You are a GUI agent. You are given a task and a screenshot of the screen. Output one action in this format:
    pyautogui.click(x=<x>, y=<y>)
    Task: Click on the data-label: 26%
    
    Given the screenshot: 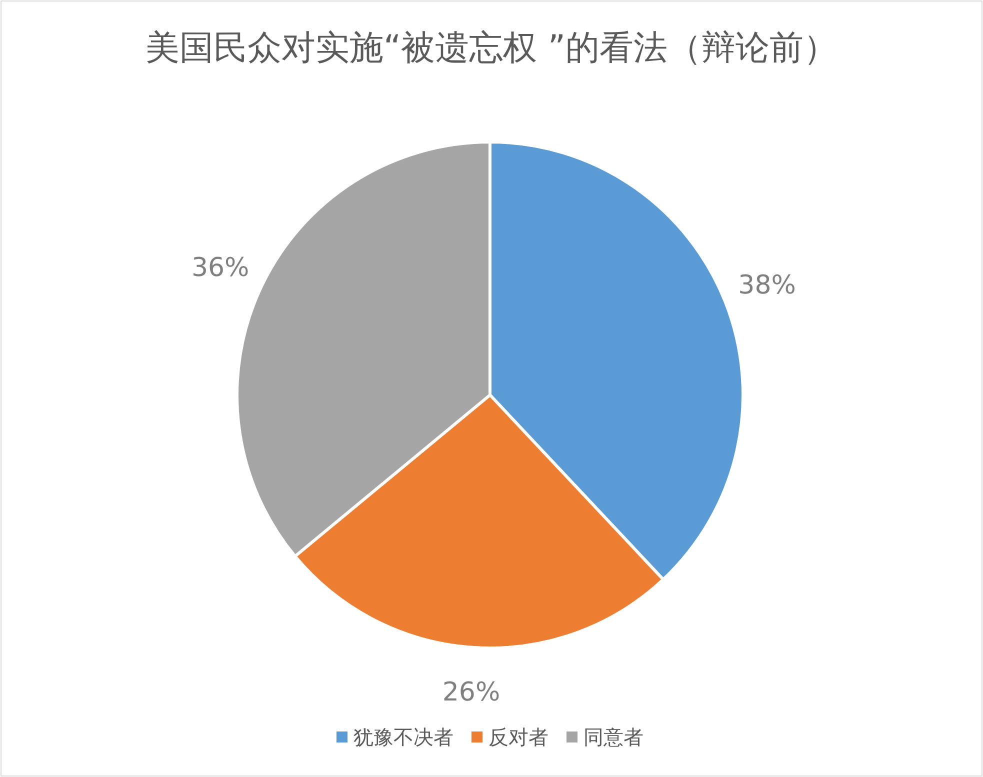 What is the action you would take?
    pyautogui.click(x=471, y=692)
    